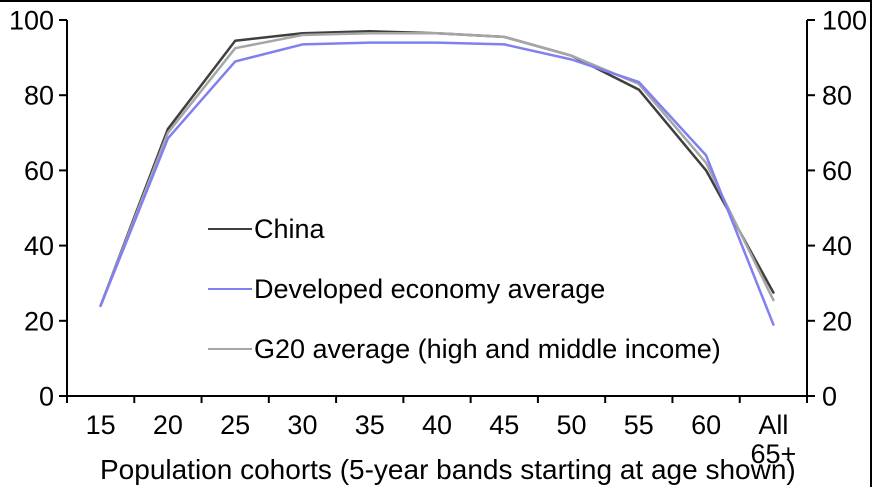  Describe the element at coordinates (837, 171) in the screenshot. I see `y-tick-label-right: 60` at that location.